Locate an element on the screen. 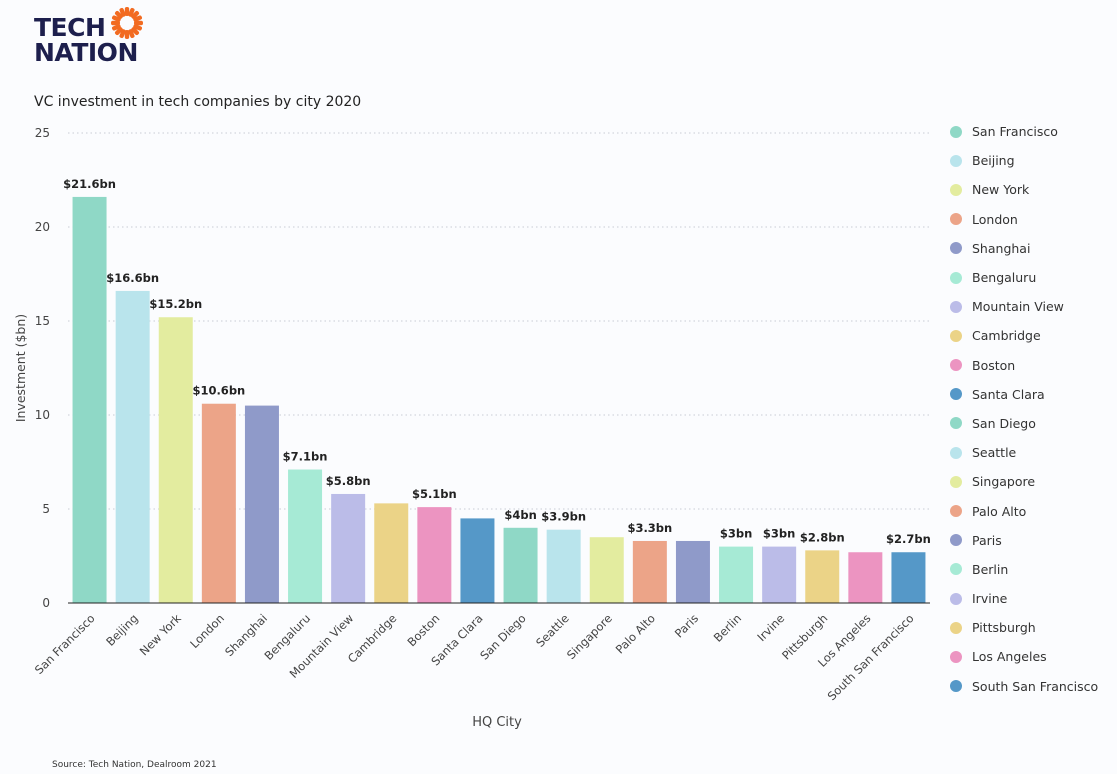 Image resolution: width=1117 pixels, height=774 pixels. y-tick-label: 25 is located at coordinates (42, 133).